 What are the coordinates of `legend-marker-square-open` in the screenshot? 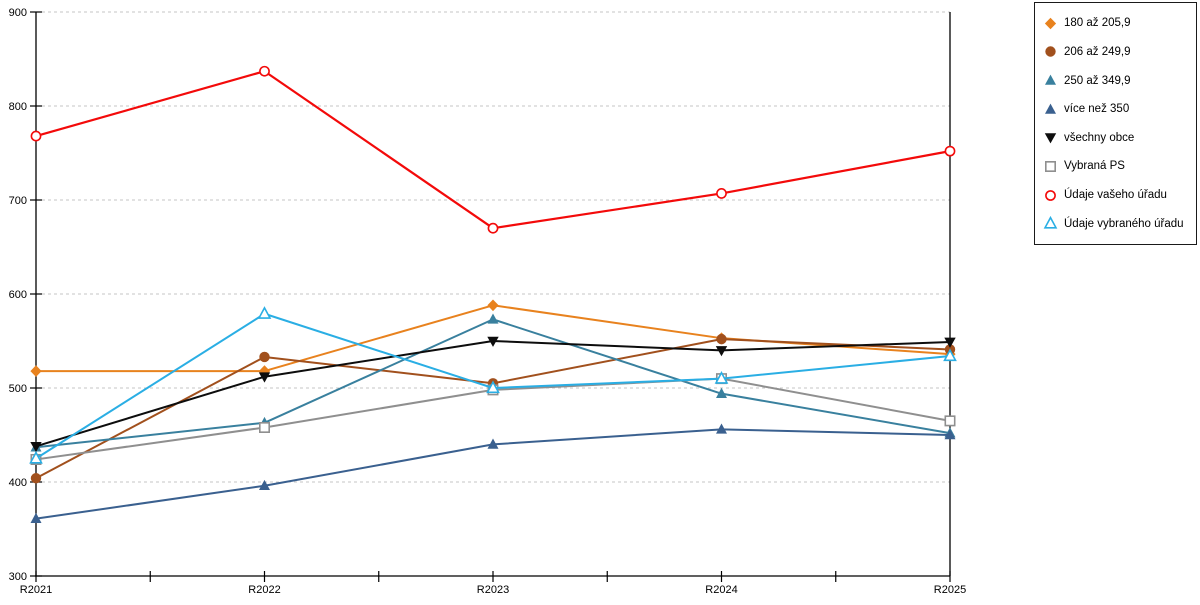 It's located at (1050, 166).